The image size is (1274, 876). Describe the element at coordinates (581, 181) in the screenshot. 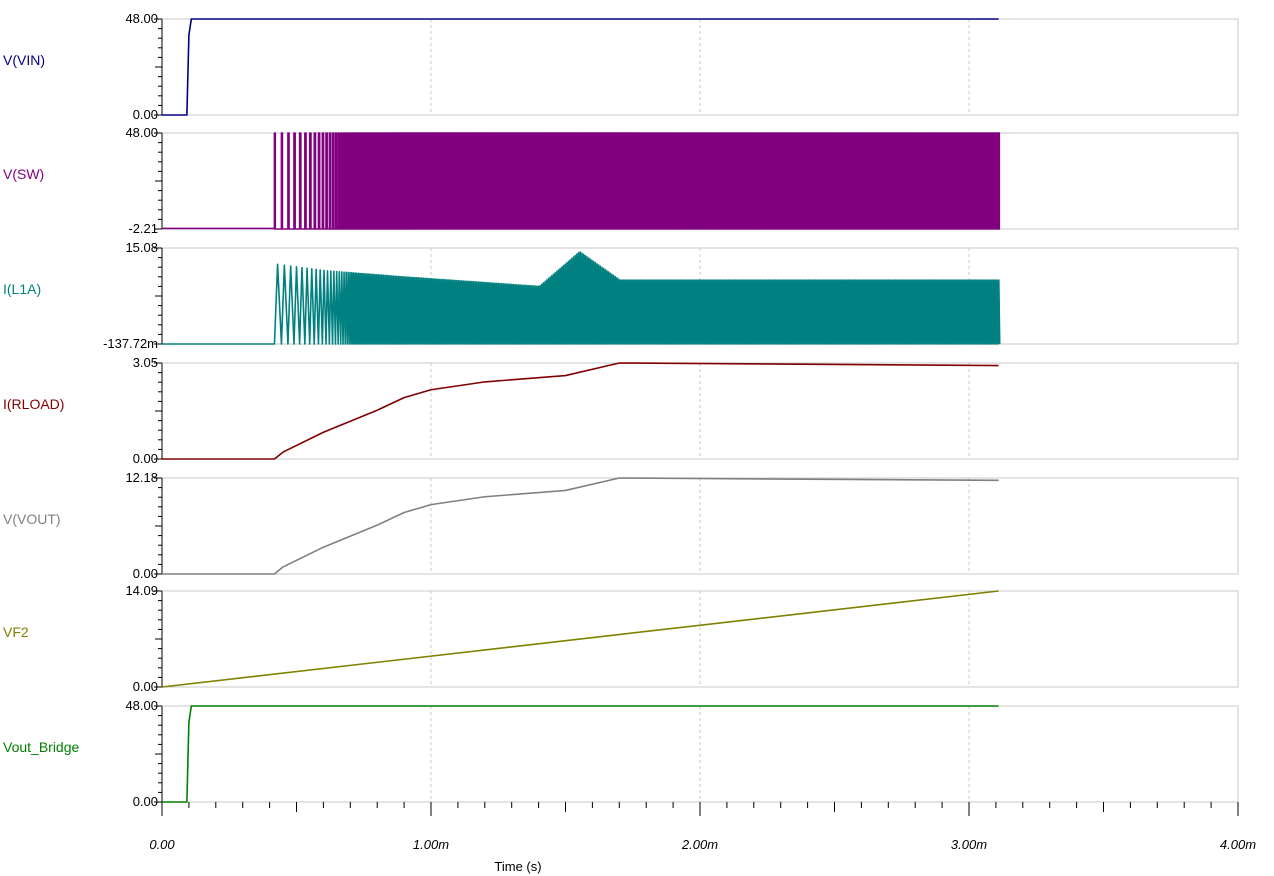

I see `trace-v-sw-` at that location.